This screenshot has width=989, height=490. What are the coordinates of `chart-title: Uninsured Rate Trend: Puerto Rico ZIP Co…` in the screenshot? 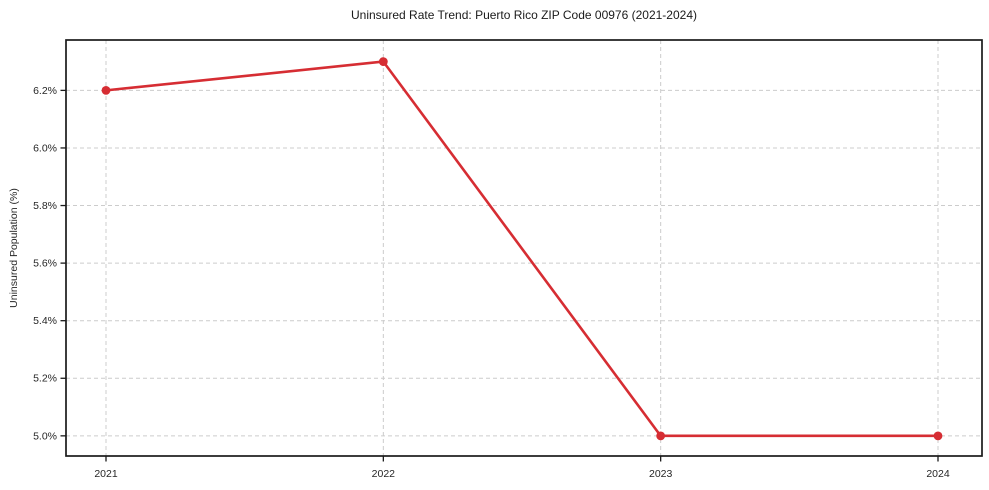 It's located at (524, 15).